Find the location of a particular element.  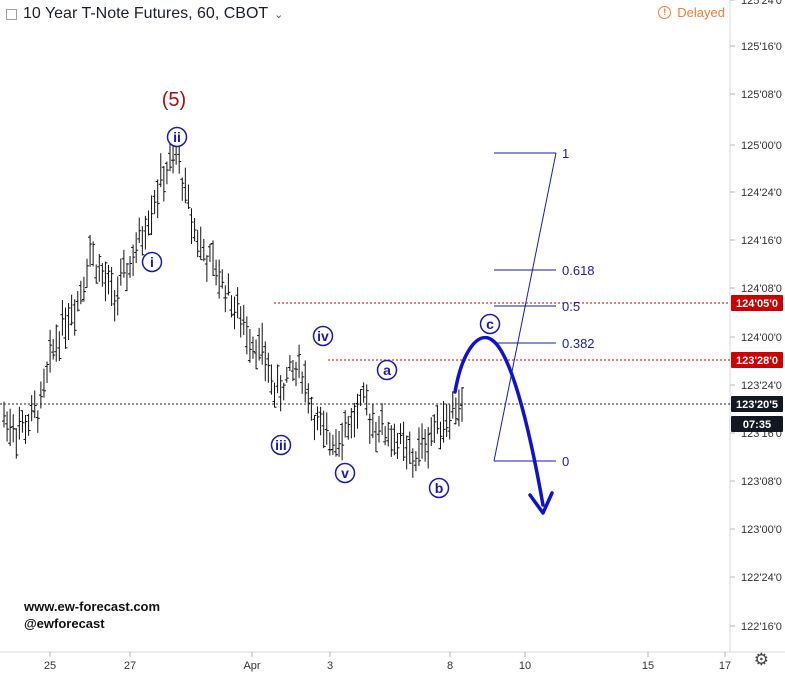

projection-arrow is located at coordinates (503, 425).